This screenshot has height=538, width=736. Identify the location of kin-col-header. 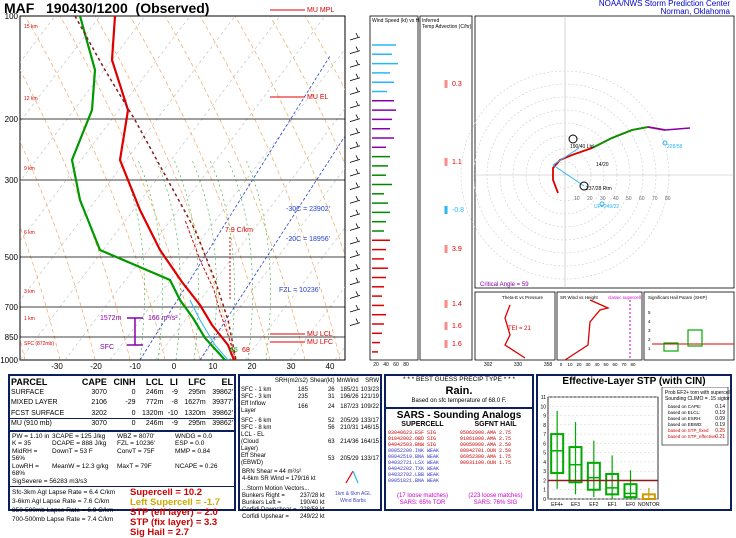
(257, 381).